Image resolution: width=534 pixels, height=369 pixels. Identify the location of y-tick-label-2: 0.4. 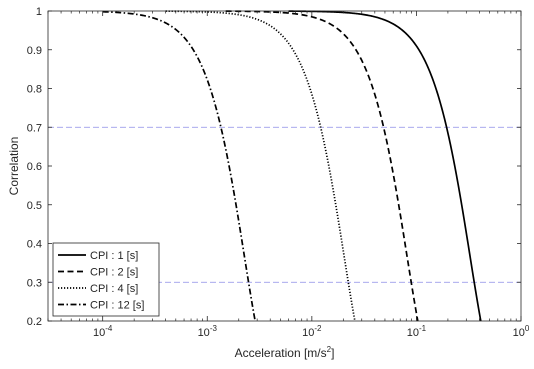
(34, 245).